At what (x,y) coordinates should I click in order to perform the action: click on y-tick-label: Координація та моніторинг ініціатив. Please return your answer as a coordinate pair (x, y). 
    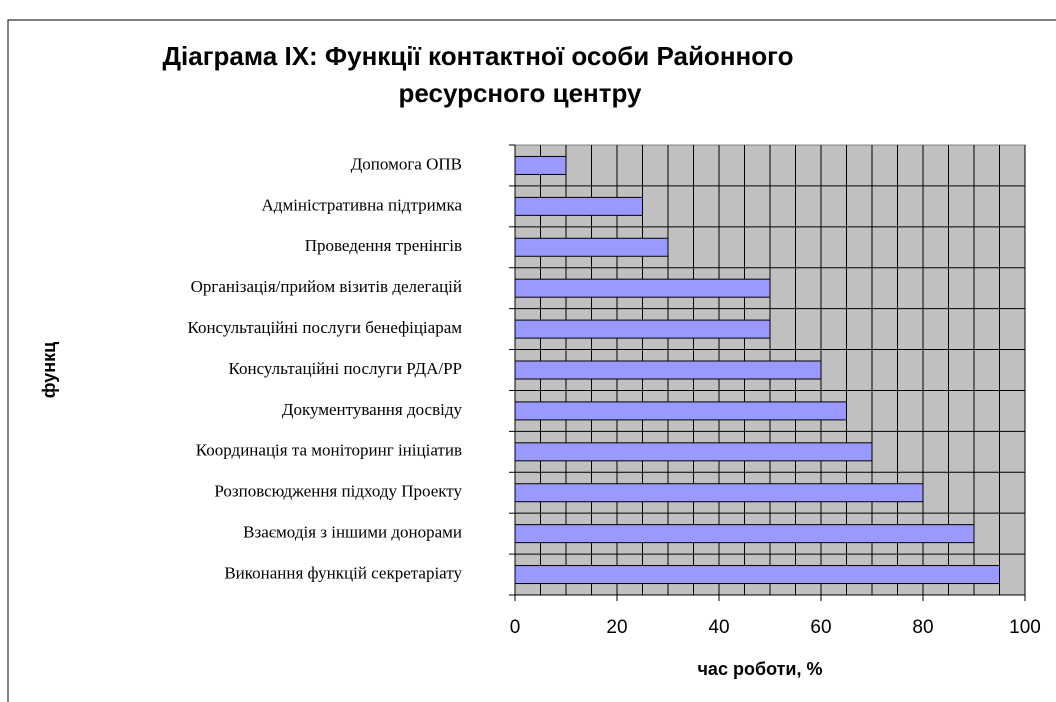
    Looking at the image, I should click on (329, 450).